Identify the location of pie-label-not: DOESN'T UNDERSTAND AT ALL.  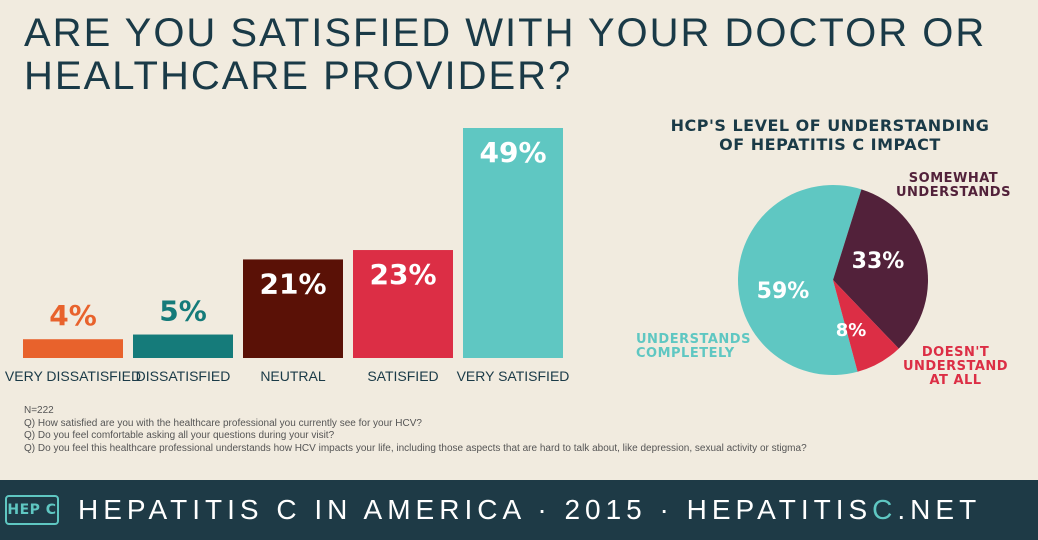
(956, 366).